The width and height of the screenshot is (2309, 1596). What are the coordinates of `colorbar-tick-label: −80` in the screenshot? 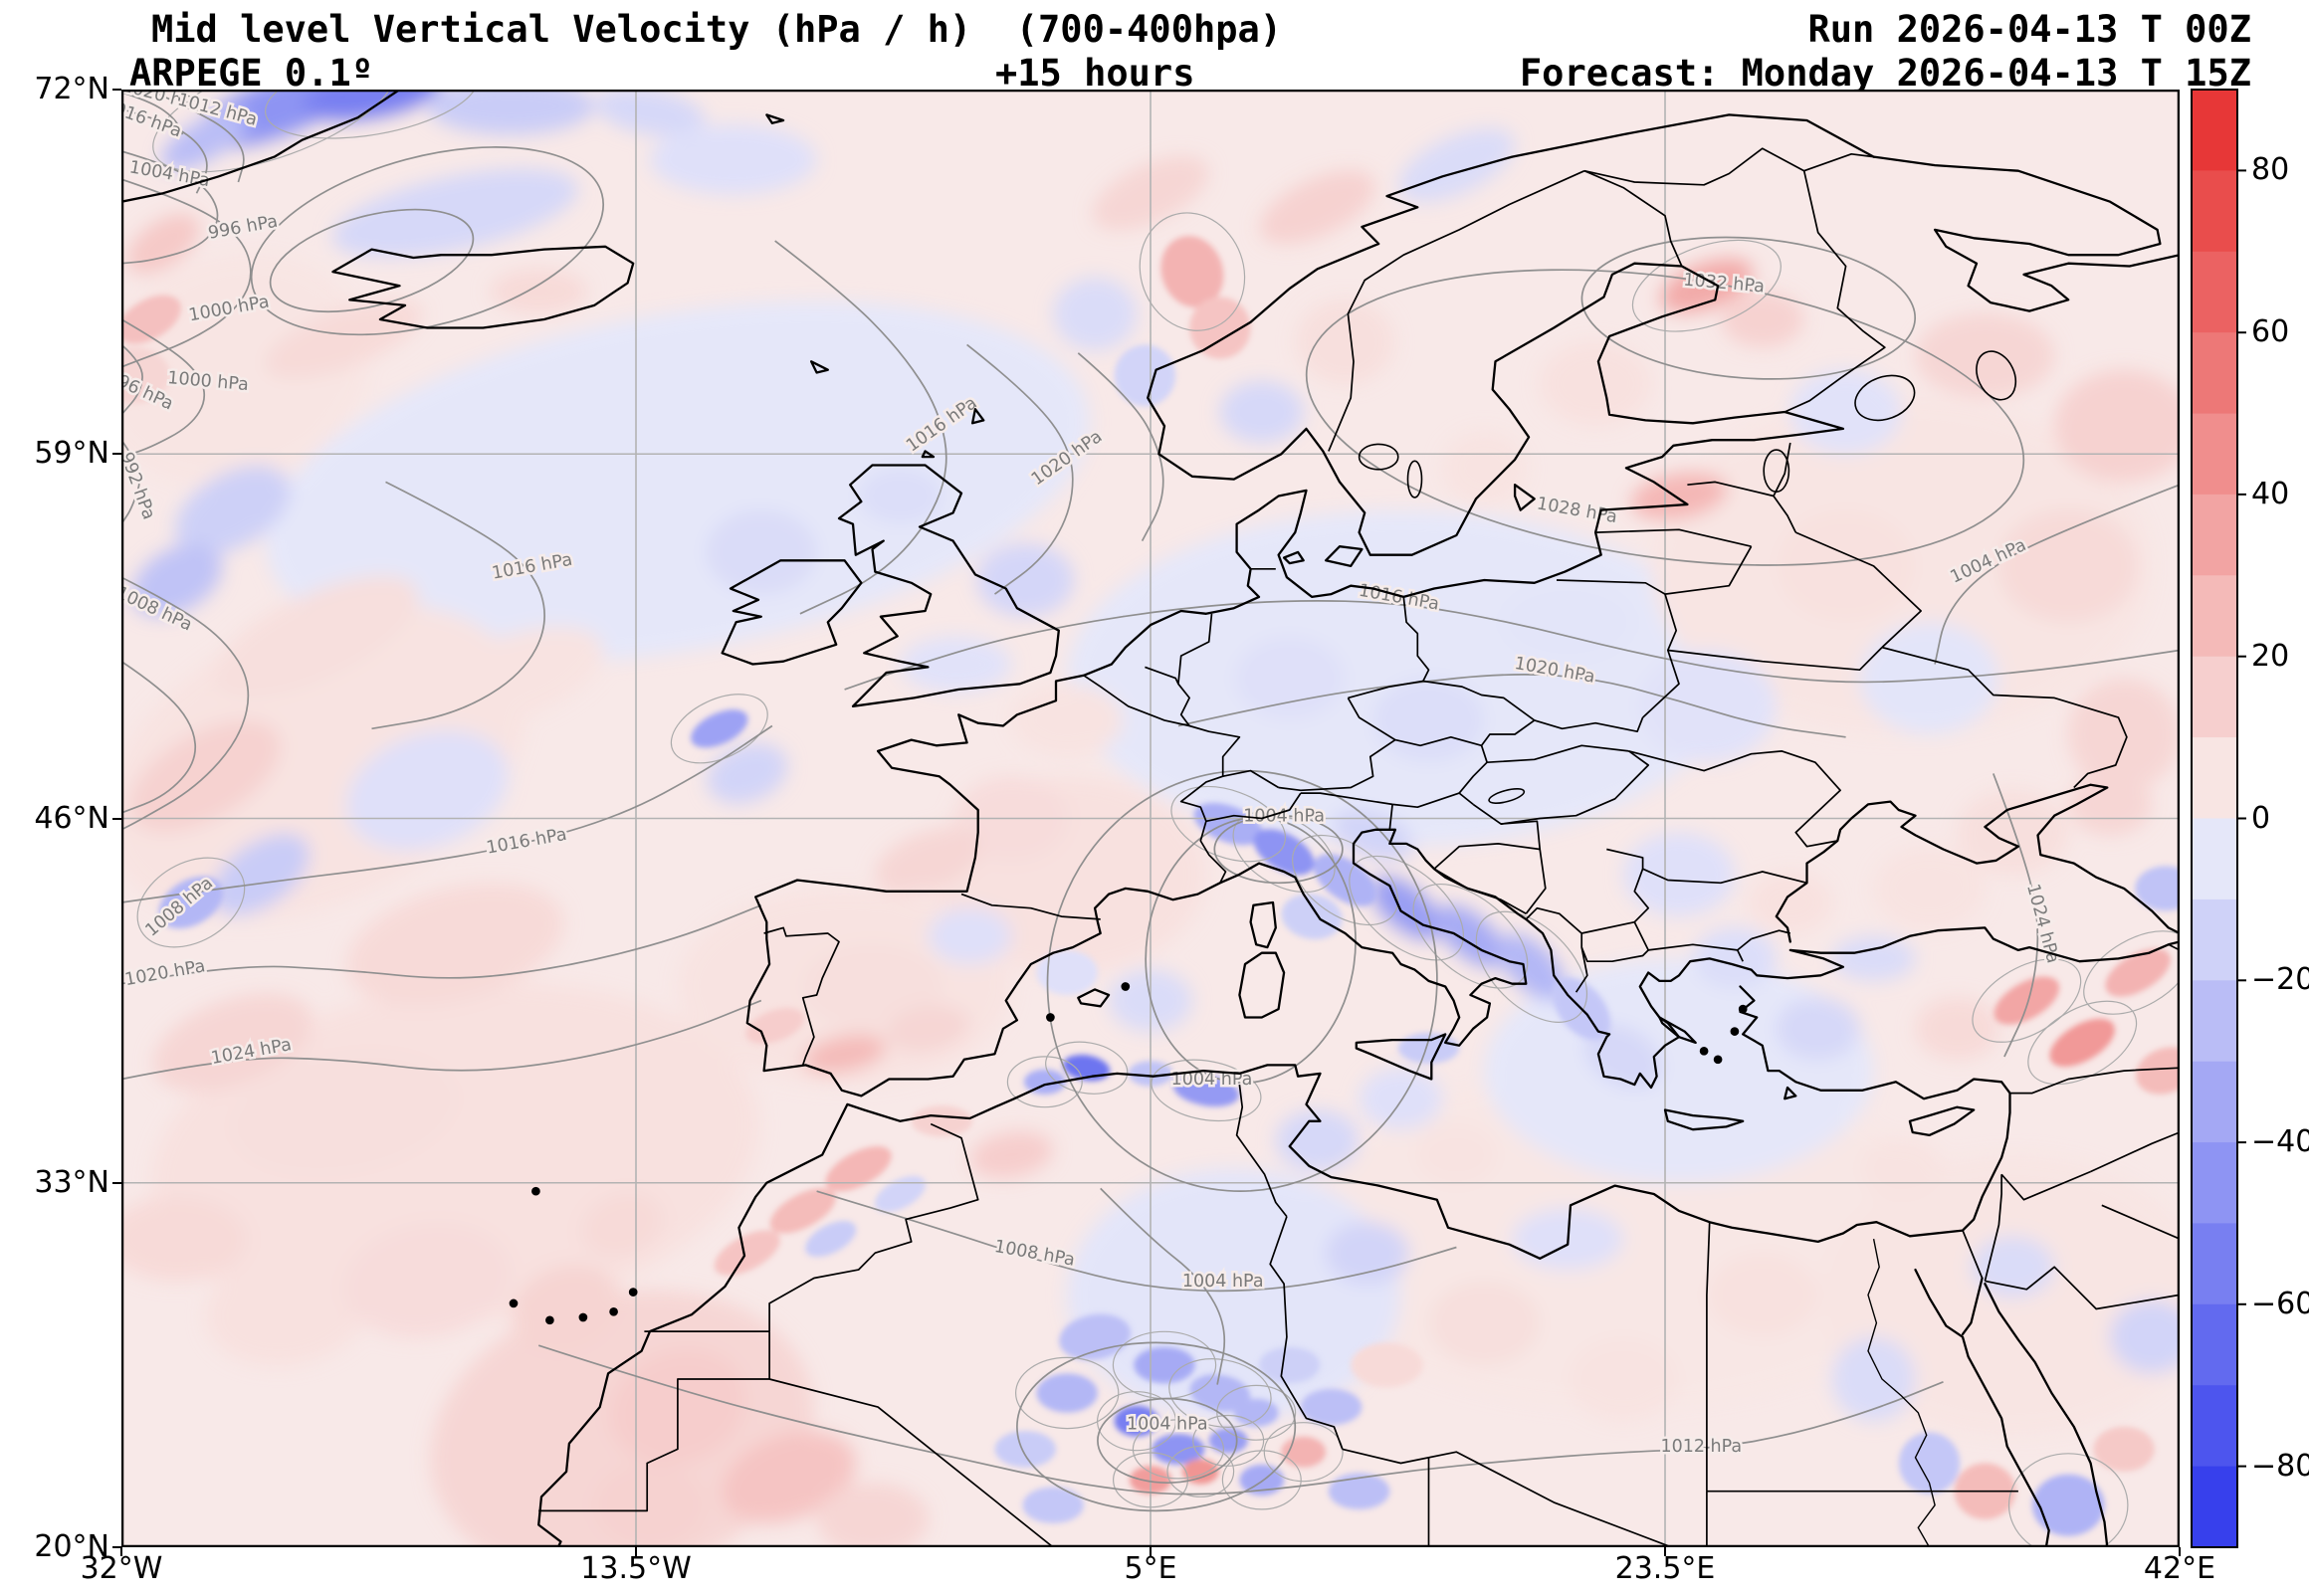 It's located at (2280, 1466).